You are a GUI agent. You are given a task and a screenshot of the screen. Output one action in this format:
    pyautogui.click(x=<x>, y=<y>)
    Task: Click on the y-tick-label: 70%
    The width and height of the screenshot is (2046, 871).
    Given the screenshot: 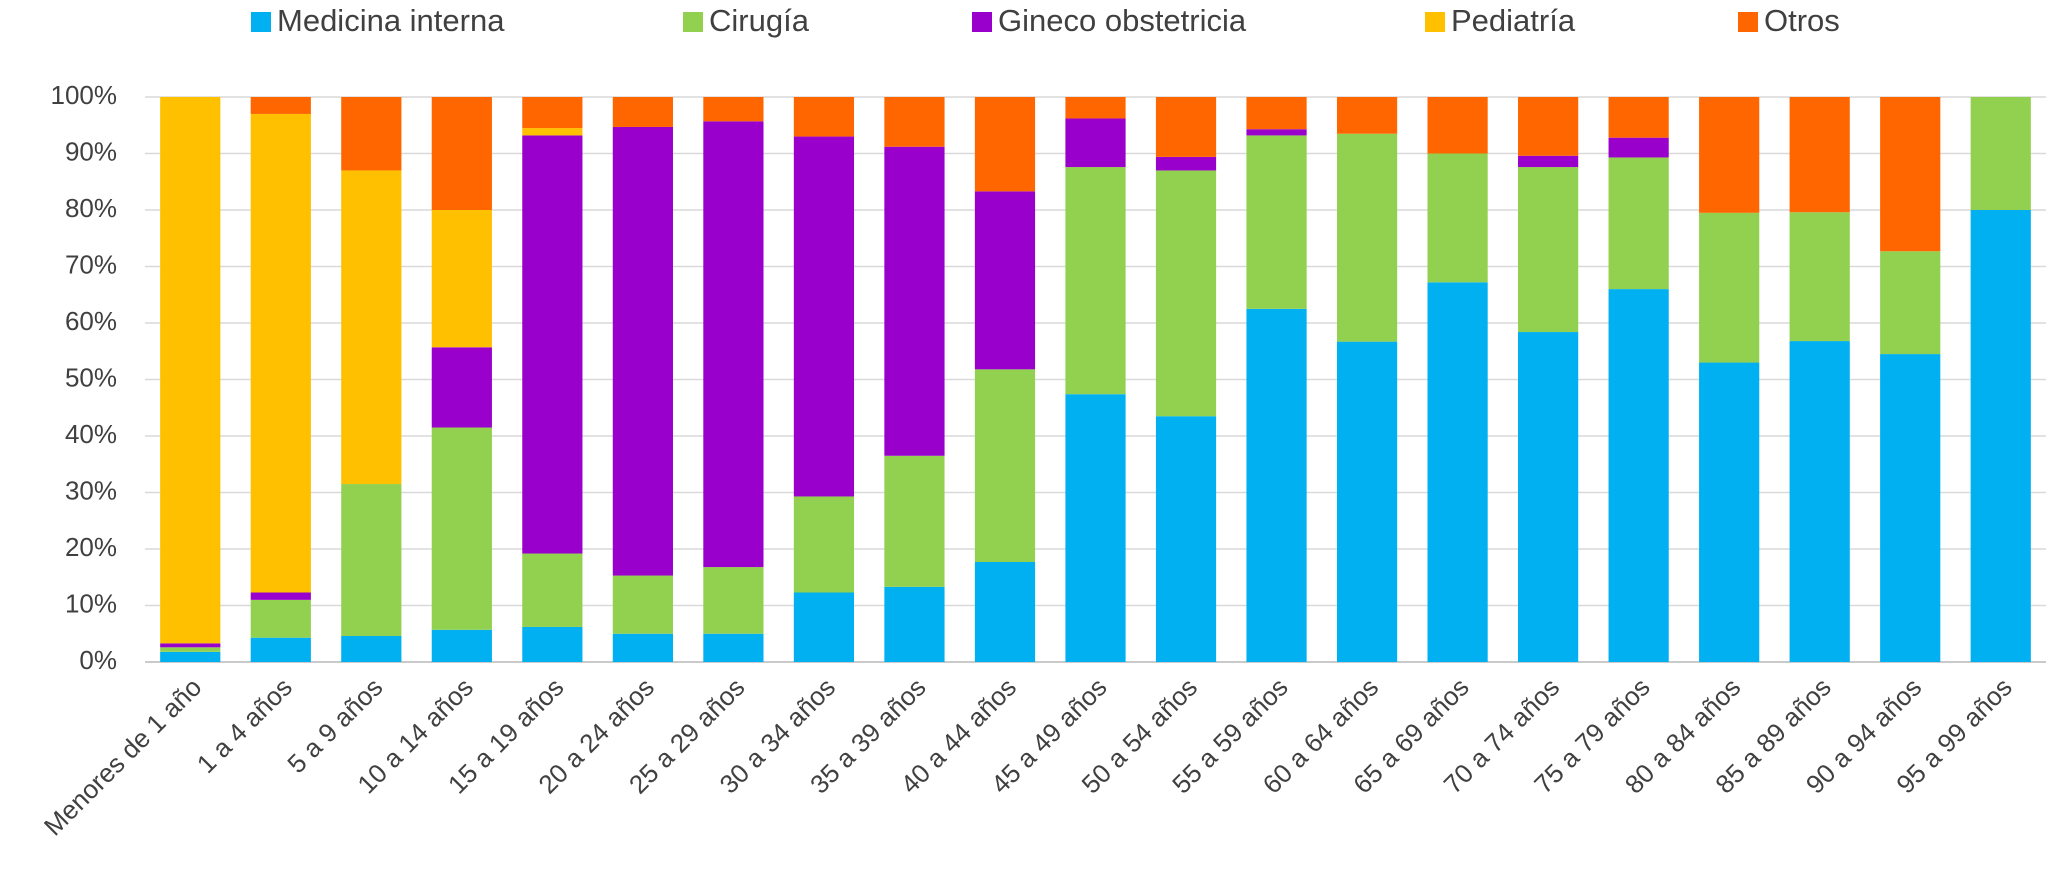 What is the action you would take?
    pyautogui.click(x=91, y=264)
    